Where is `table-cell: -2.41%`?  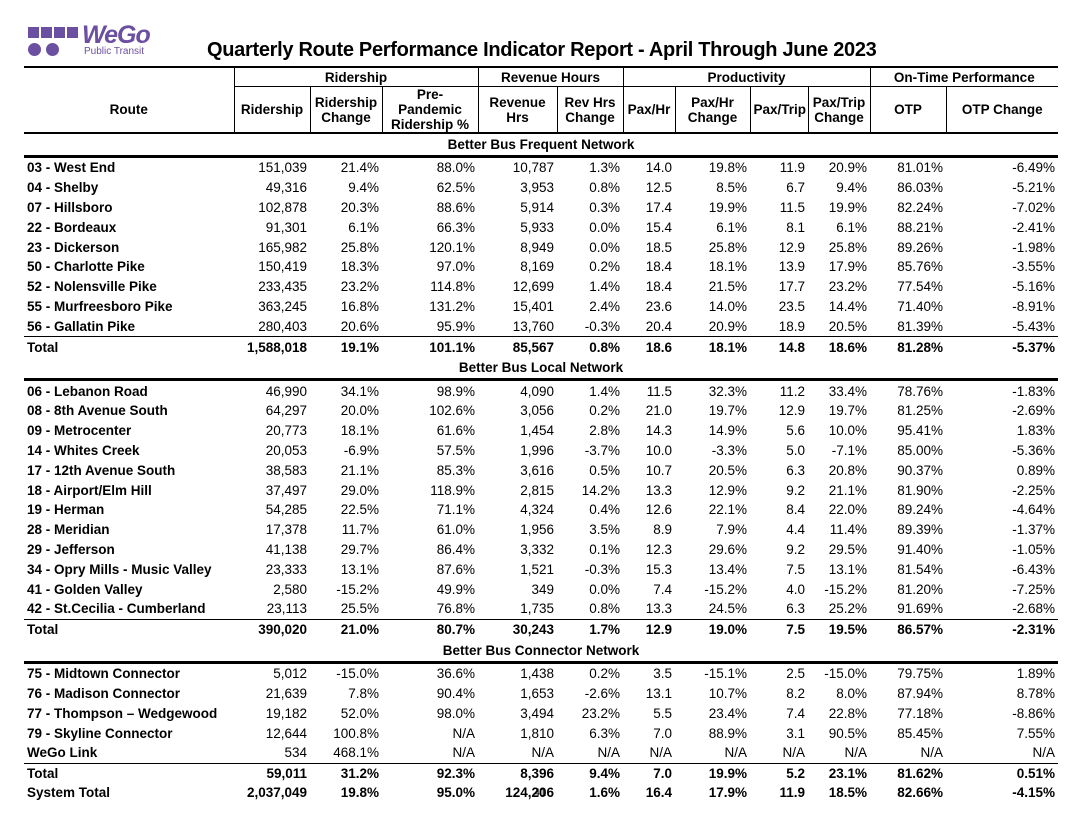
table-cell: -2.41% is located at coordinates (1034, 227).